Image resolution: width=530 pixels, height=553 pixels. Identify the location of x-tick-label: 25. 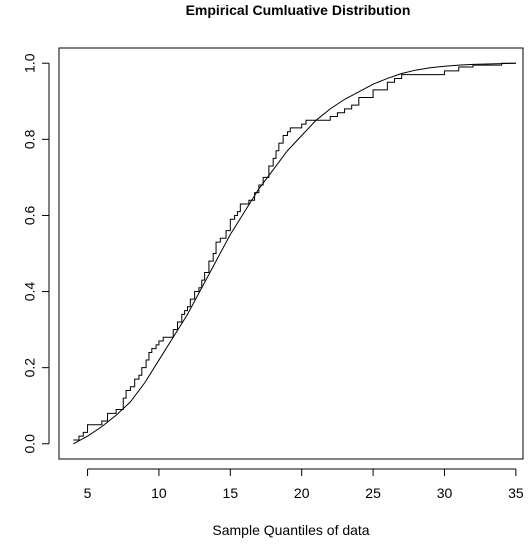
(373, 493).